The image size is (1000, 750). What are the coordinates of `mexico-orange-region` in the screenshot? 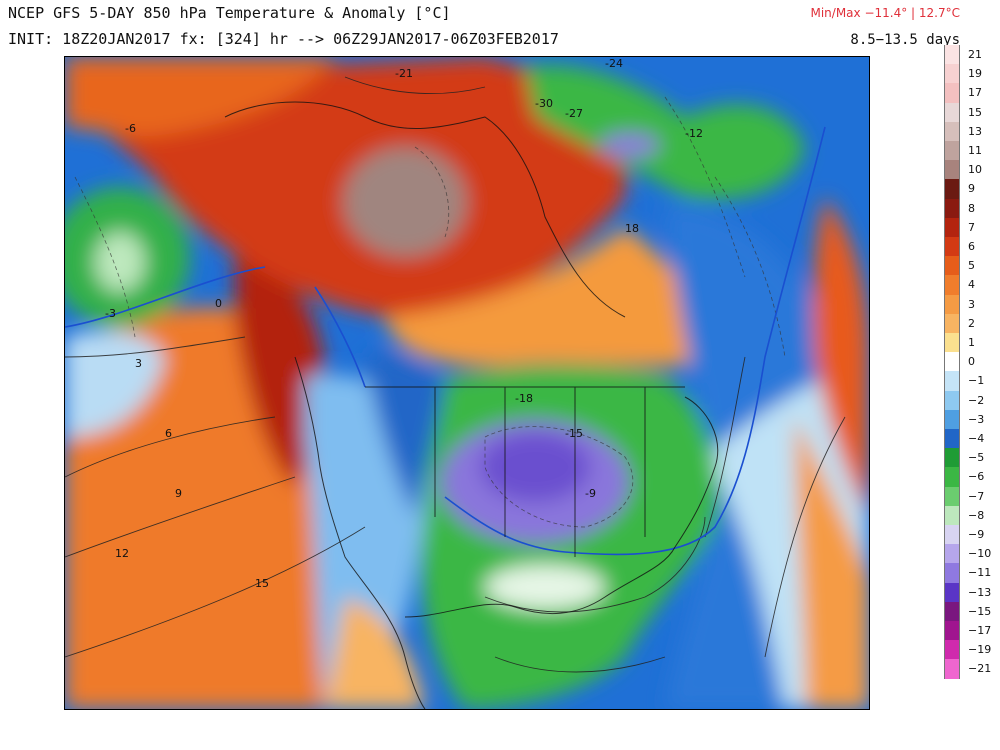 It's located at (375, 653).